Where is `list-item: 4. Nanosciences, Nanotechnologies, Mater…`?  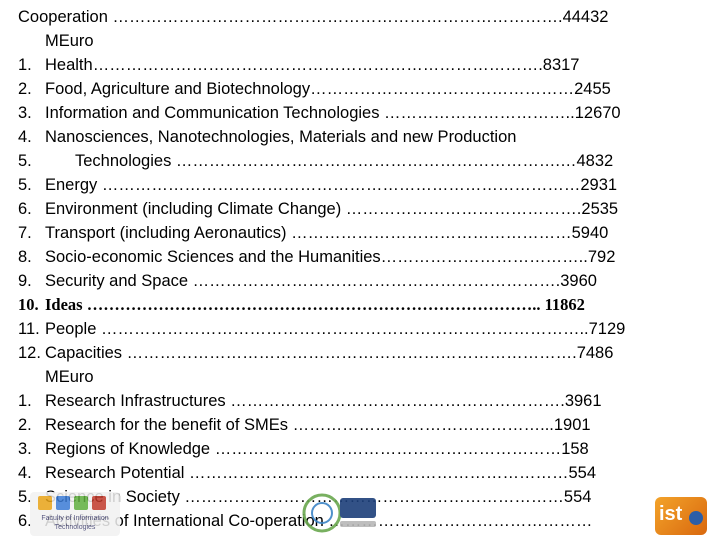
list-item: 4. Nanosciences, Nanotechnologies, Mater… is located at coordinates (363, 137).